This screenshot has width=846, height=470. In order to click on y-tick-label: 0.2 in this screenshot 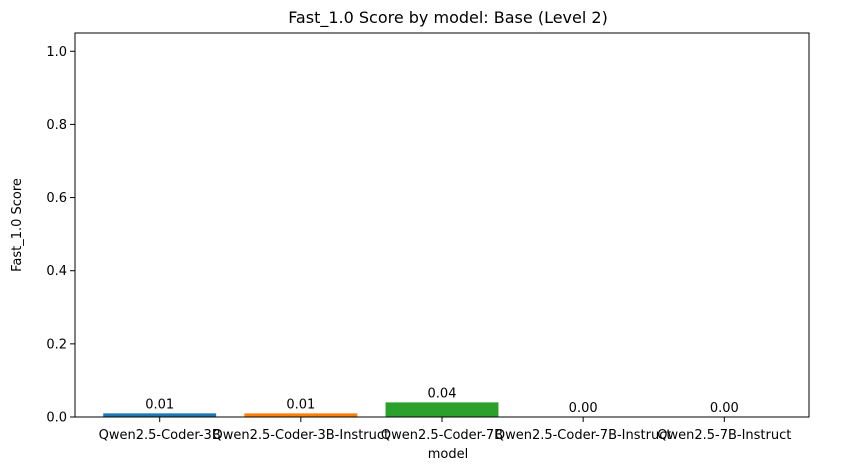, I will do `click(56, 344)`.